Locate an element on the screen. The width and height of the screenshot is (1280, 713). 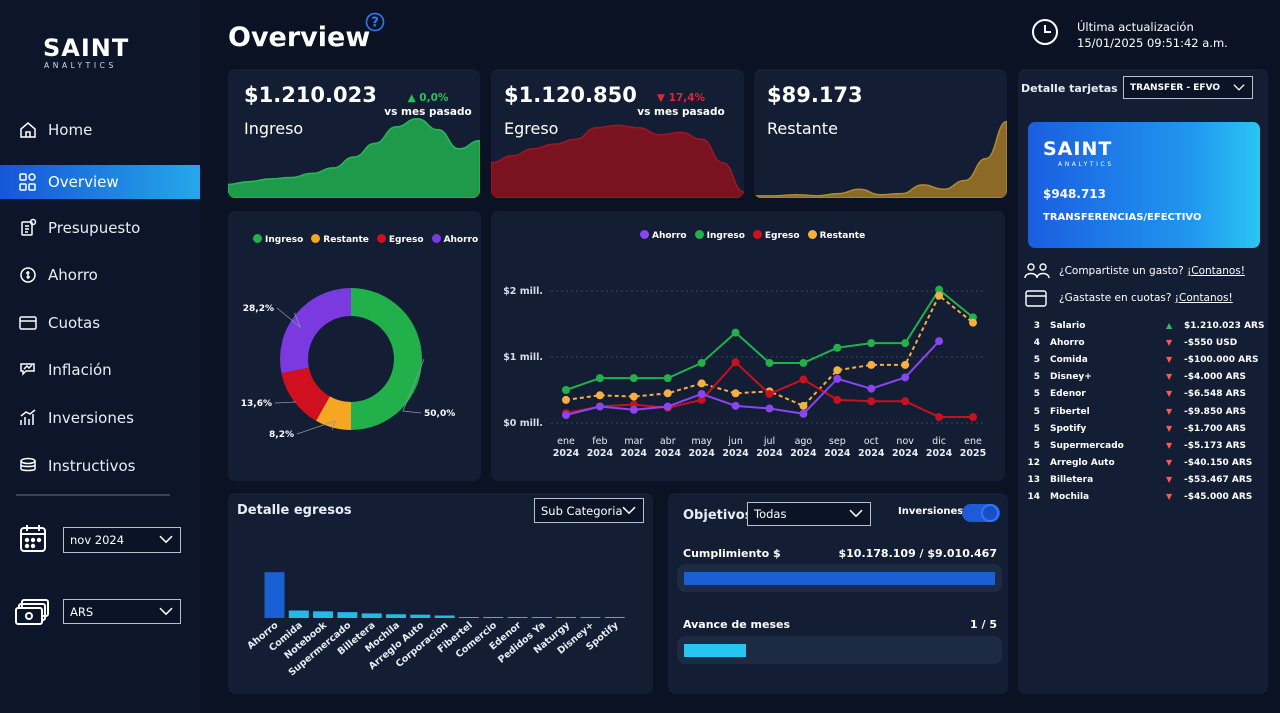
bar-supermercado is located at coordinates (347, 615).